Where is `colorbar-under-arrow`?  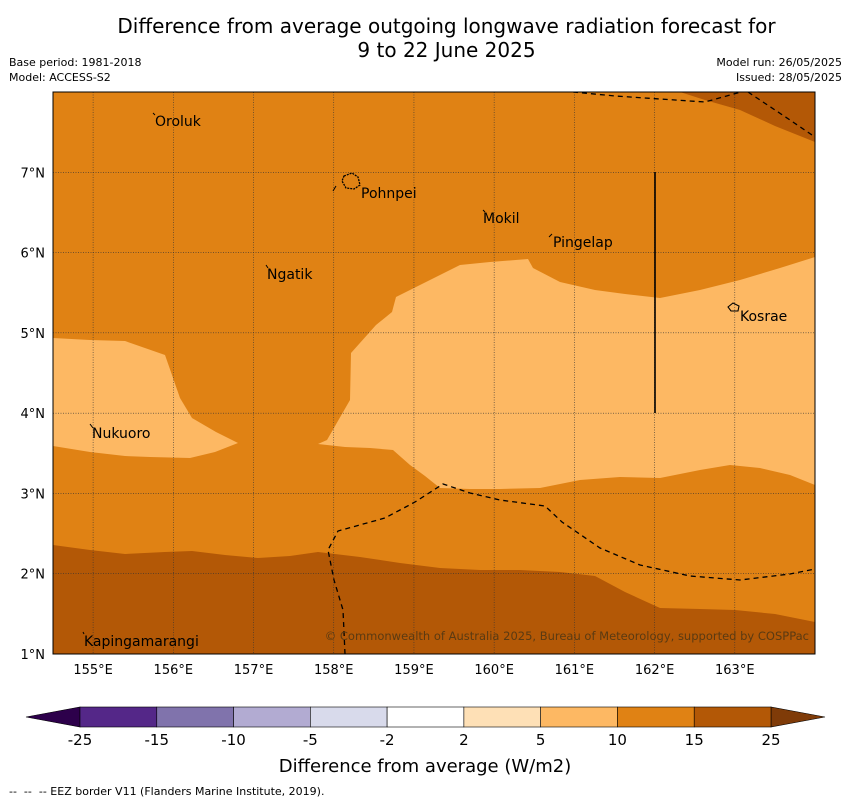
colorbar-under-arrow is located at coordinates (53, 717).